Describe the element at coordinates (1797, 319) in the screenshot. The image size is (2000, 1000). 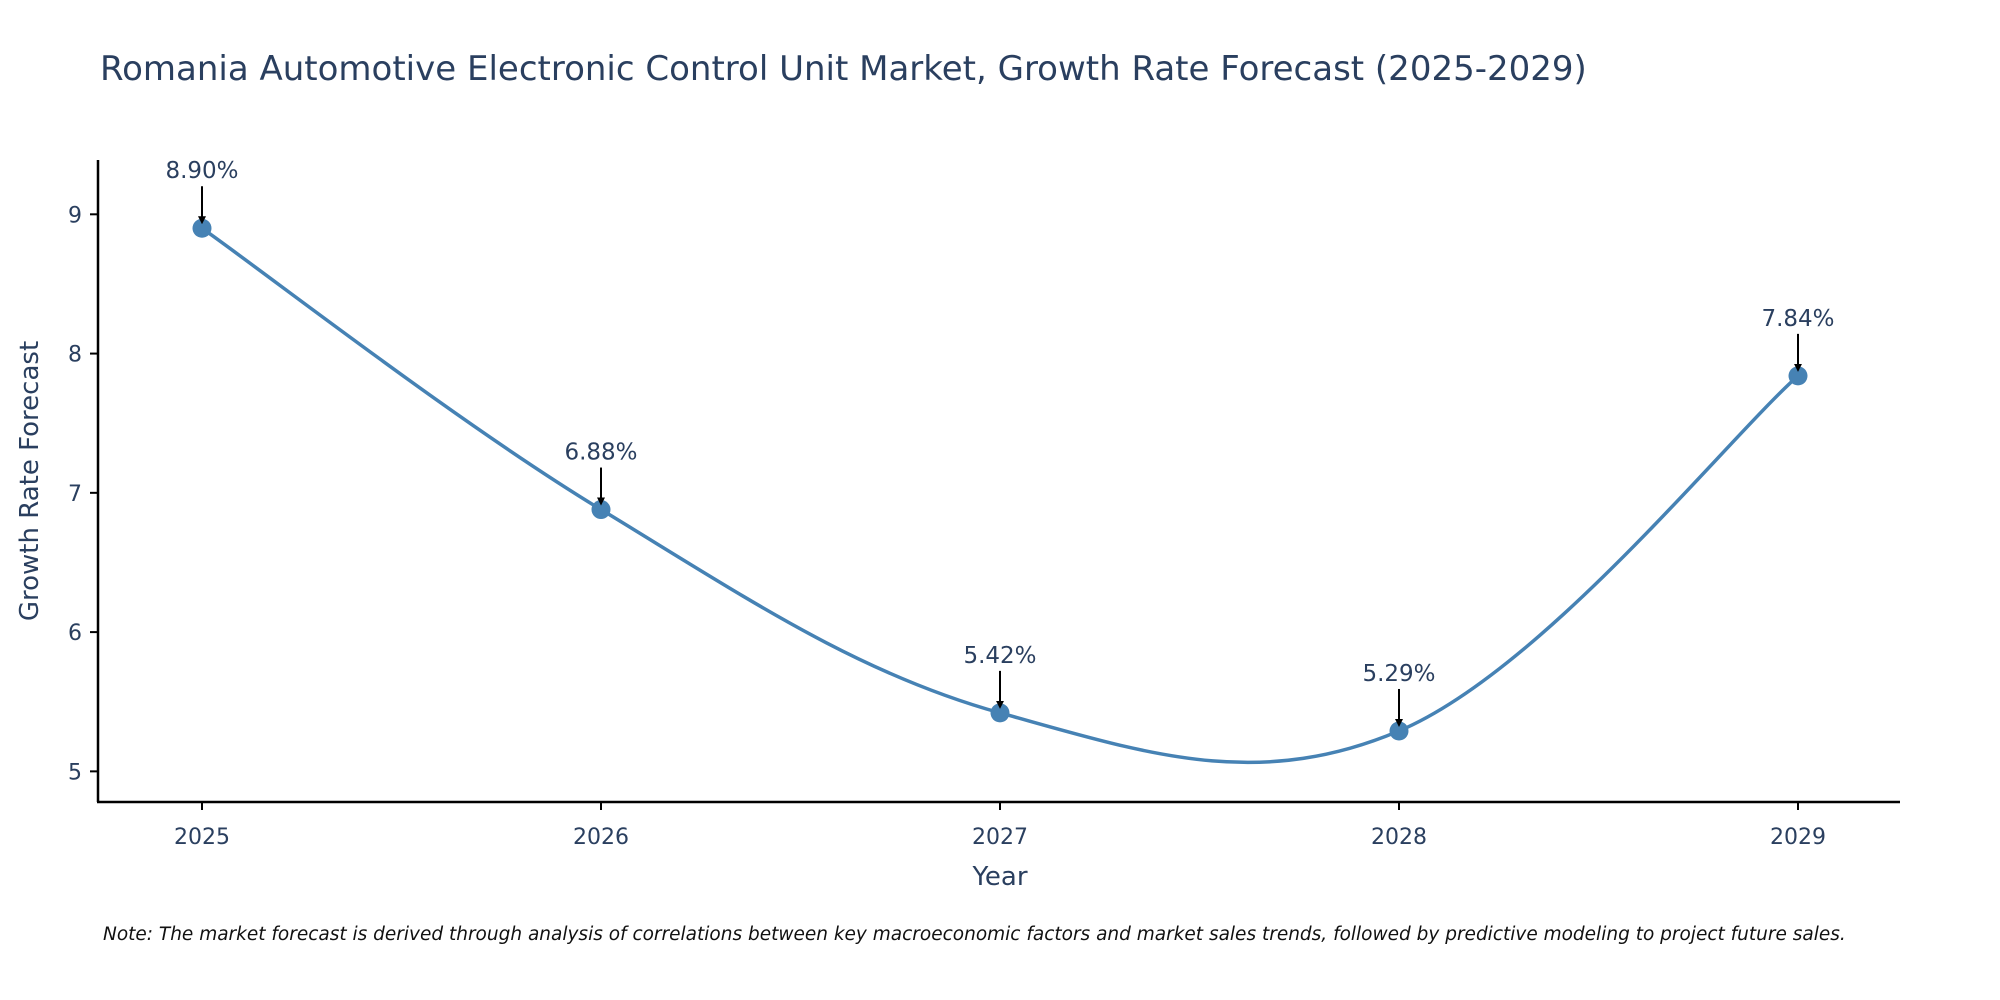
I see `data-label-2029: 7.84%` at that location.